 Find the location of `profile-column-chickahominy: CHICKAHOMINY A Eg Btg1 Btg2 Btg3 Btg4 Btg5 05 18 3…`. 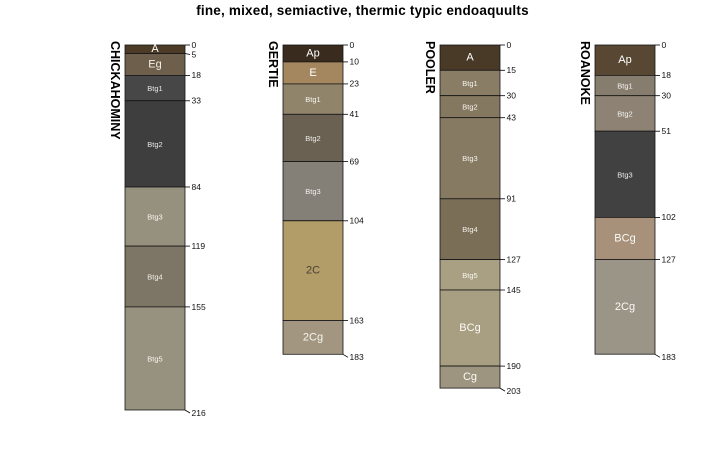

profile-column-chickahominy: CHICKAHOMINY A Eg Btg1 Btg2 Btg3 Btg4 Btg5 05 18 3… is located at coordinates (157, 229).